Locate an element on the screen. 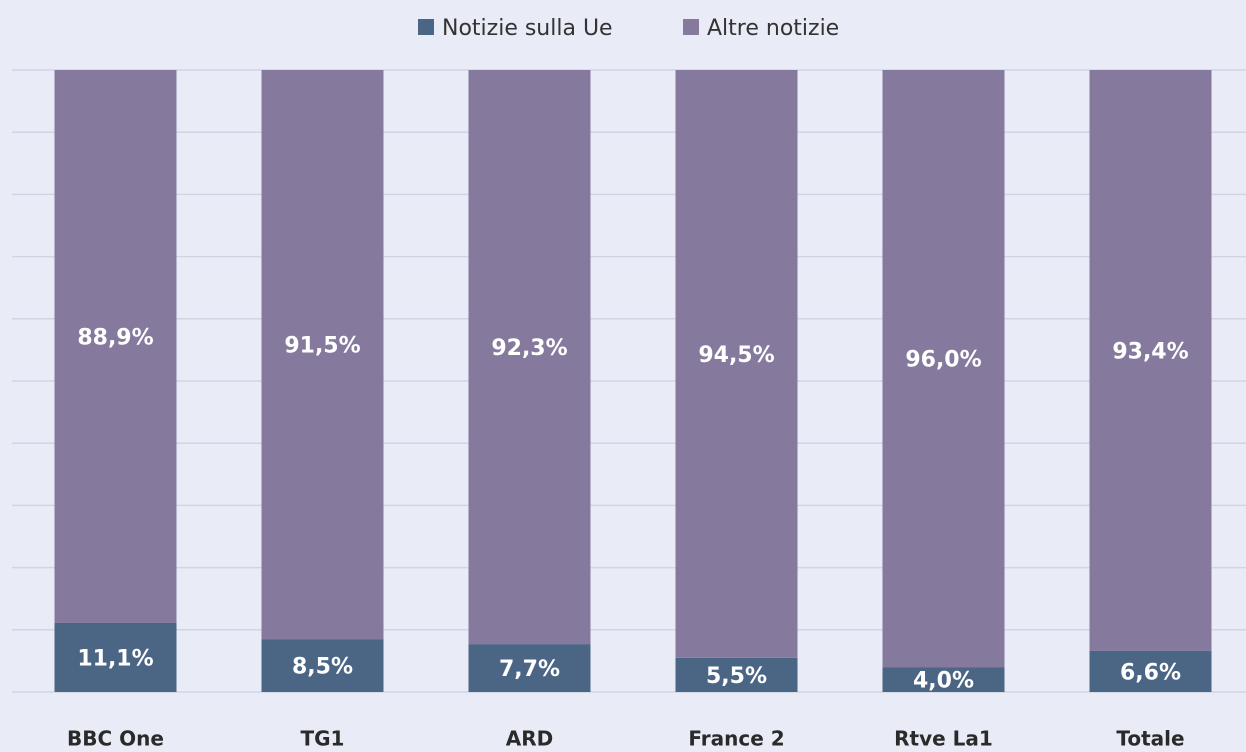 This screenshot has width=1246, height=752. x-tick-label: France 2 is located at coordinates (736, 739).